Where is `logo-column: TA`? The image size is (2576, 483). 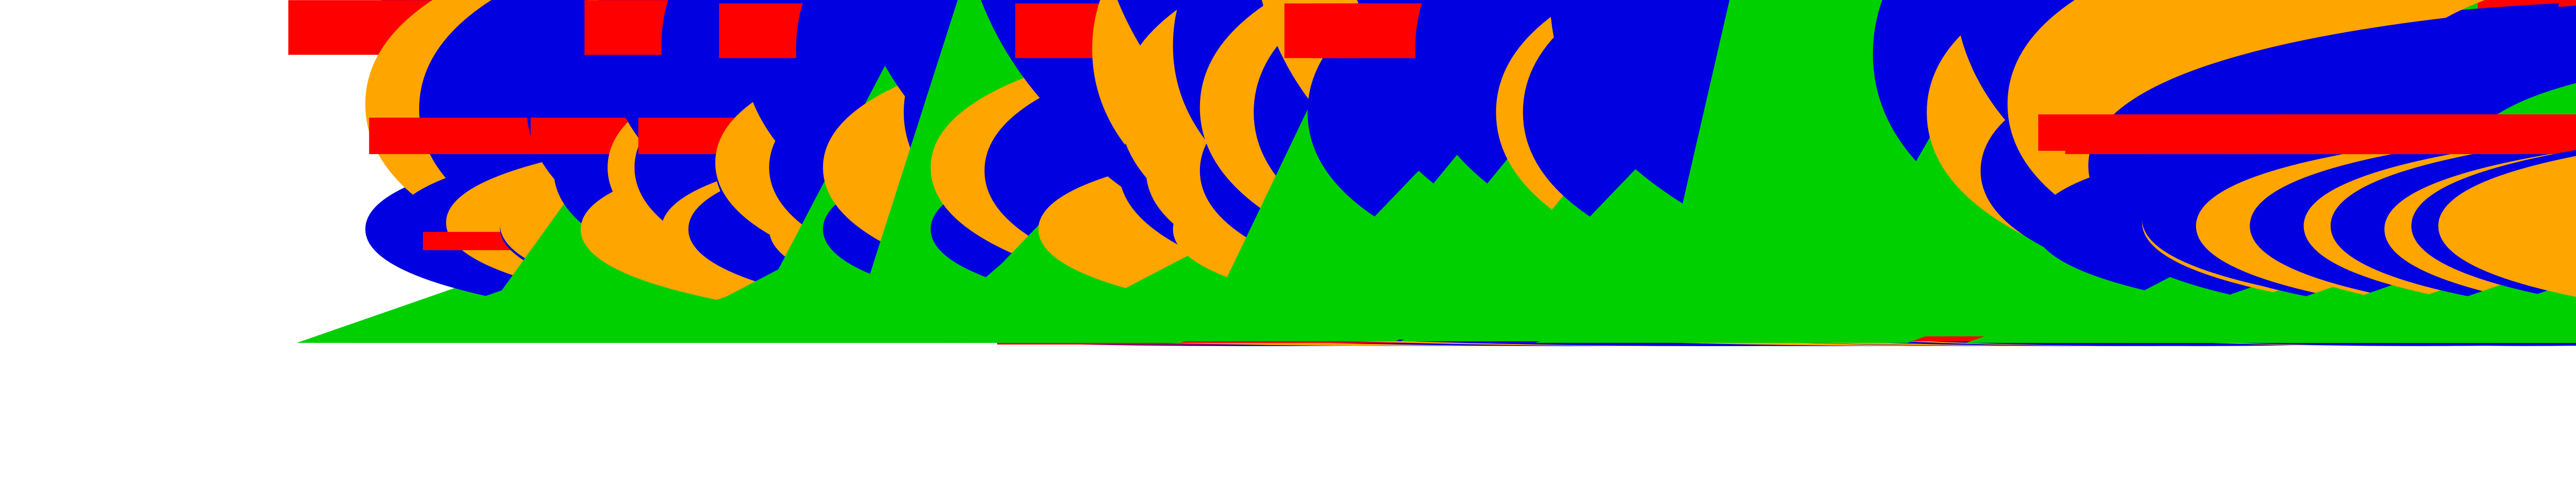 logo-column: TA is located at coordinates (2346, 227).